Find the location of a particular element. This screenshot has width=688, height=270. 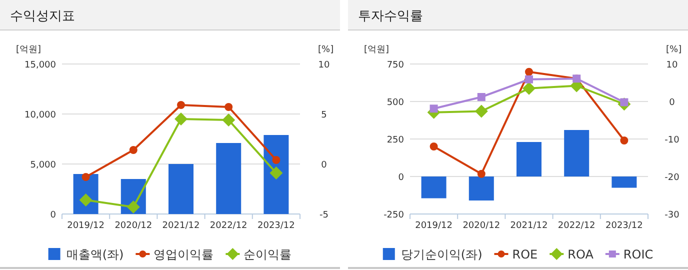

legend-label: 매출액(좌) is located at coordinates (95, 255).